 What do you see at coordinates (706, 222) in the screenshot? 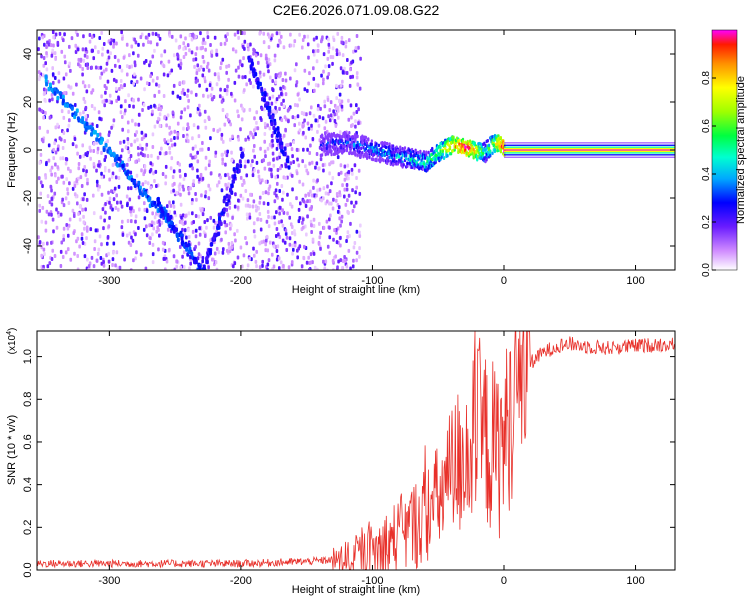
I see `colorbar-tick-label: 0.2` at bounding box center [706, 222].